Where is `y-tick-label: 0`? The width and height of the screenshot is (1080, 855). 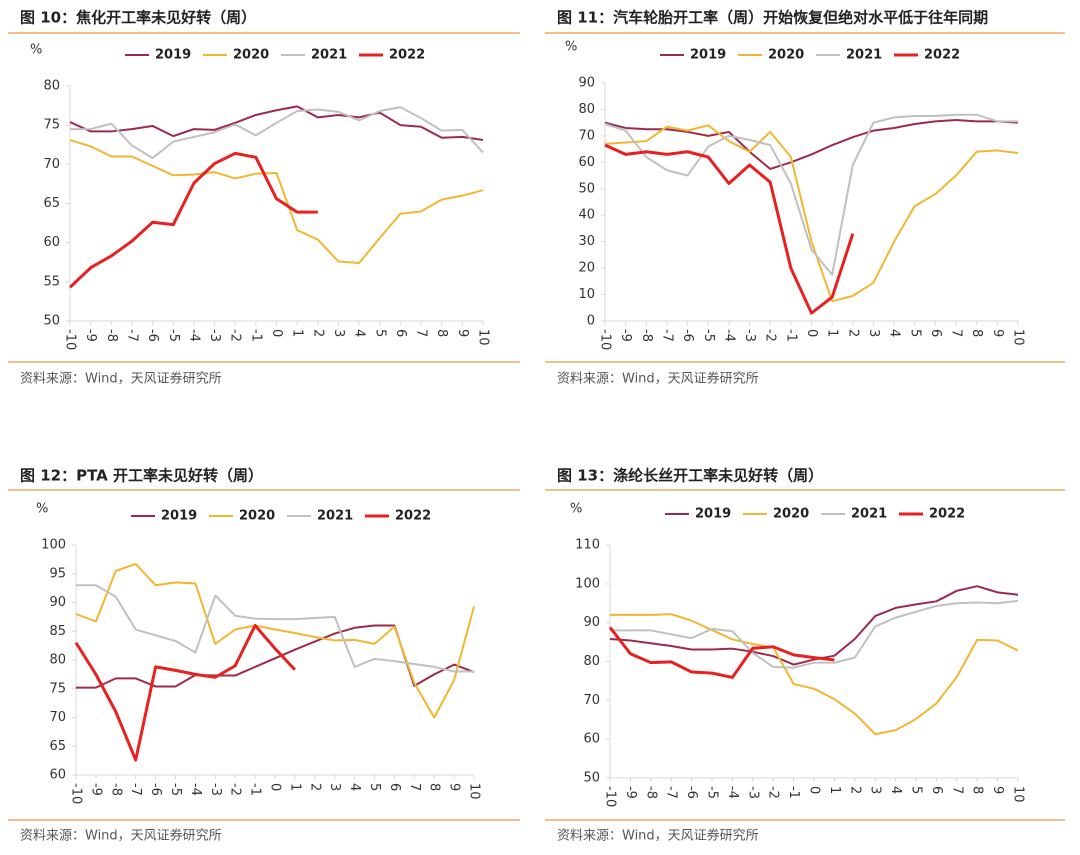
y-tick-label: 0 is located at coordinates (591, 321).